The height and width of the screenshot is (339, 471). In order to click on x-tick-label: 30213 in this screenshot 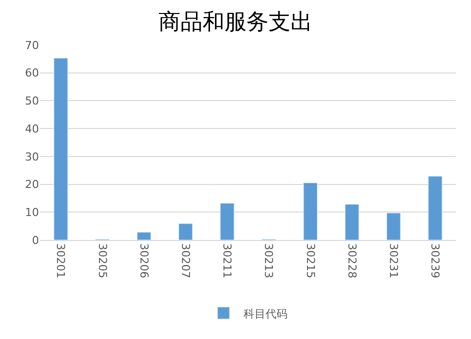, I will do `click(269, 260)`.